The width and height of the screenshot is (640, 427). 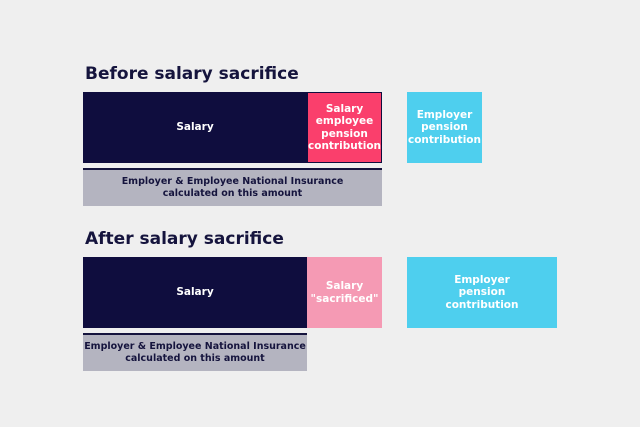 I want to click on after-sacrificed-block: Salary "sacrificed", so click(x=344, y=292).